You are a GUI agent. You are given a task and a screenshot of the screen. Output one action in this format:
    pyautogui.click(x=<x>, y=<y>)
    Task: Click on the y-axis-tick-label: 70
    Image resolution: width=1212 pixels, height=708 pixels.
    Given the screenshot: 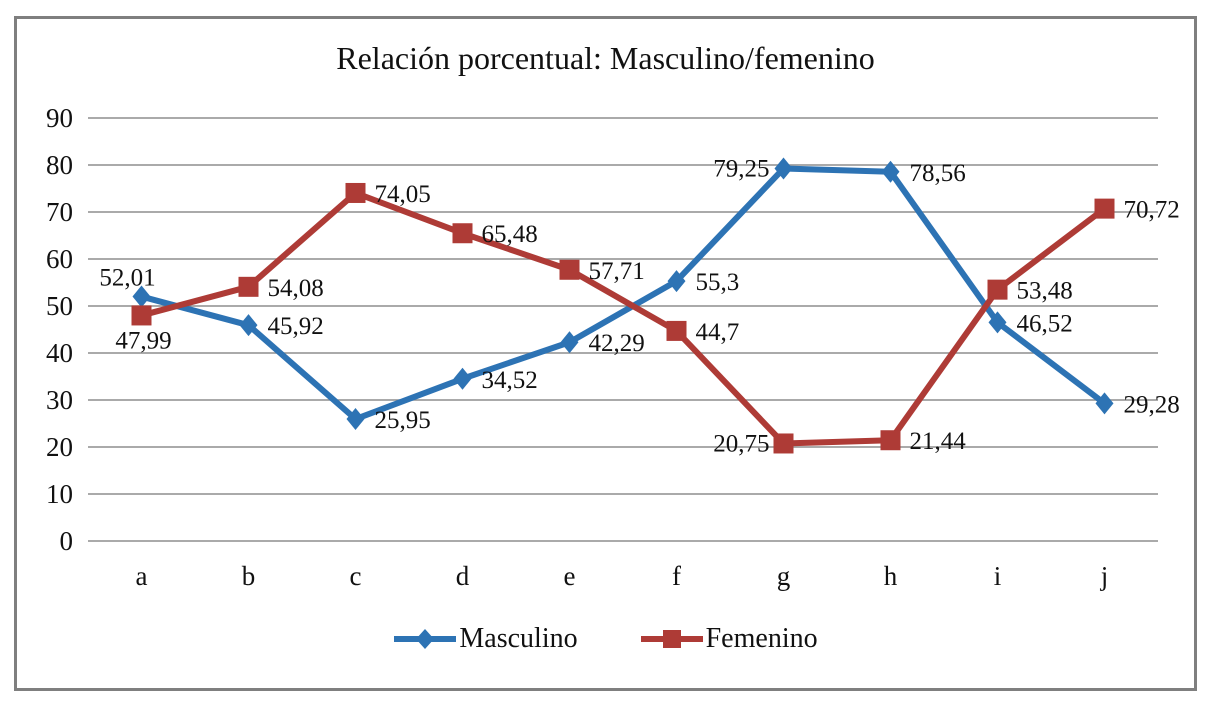 What is the action you would take?
    pyautogui.click(x=59, y=212)
    